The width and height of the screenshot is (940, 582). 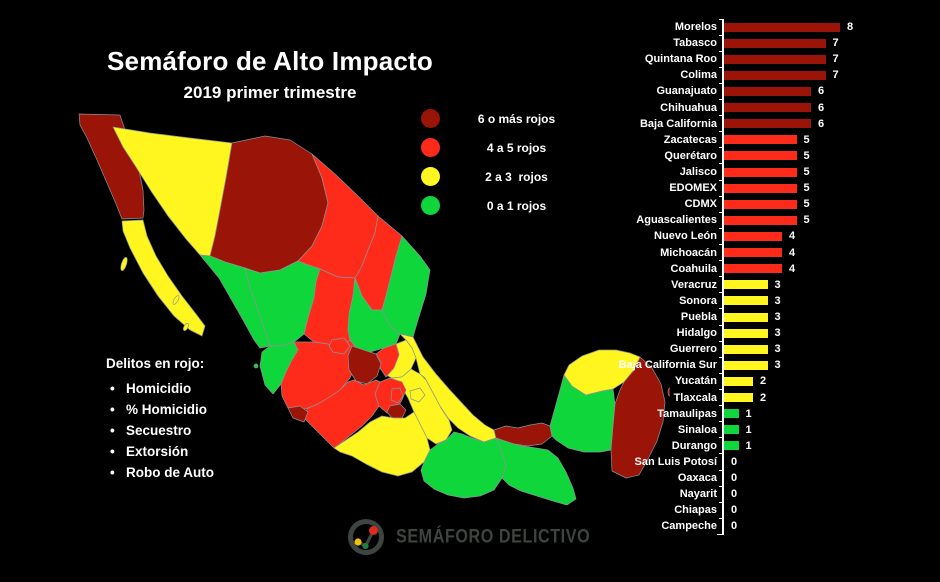 I want to click on bar-row: Oaxaca 0, so click(x=740, y=478).